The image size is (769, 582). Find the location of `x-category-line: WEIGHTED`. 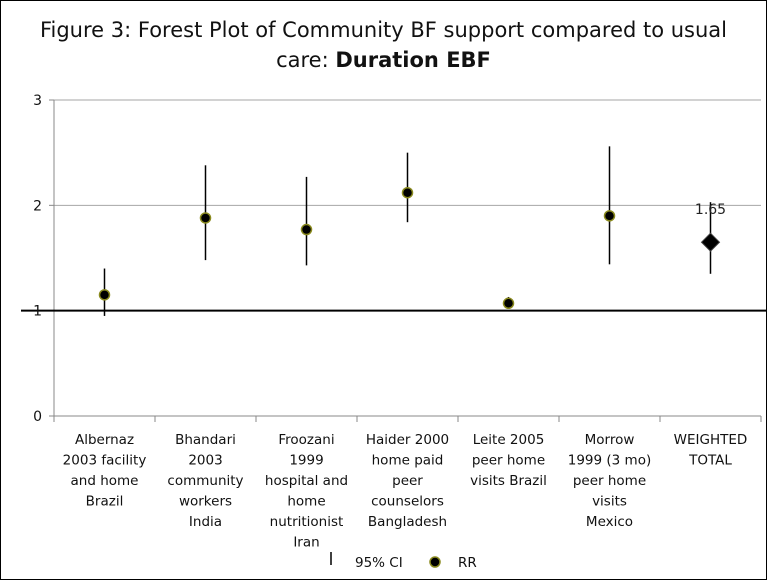

x-category-line: WEIGHTED is located at coordinates (711, 440).